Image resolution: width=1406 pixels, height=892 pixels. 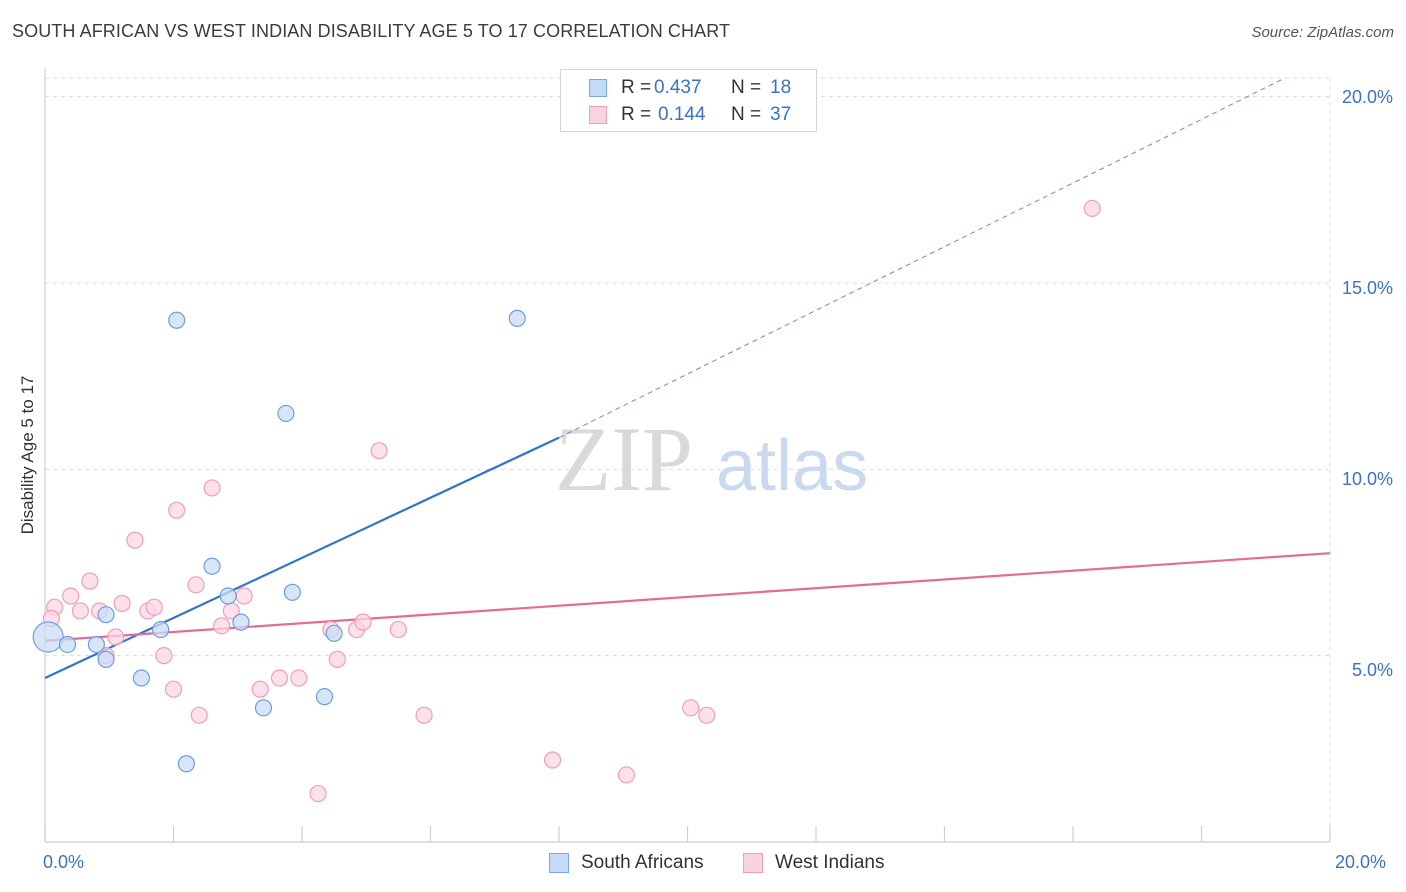 What do you see at coordinates (624, 459) in the screenshot?
I see `watermark-zip: ZIP` at bounding box center [624, 459].